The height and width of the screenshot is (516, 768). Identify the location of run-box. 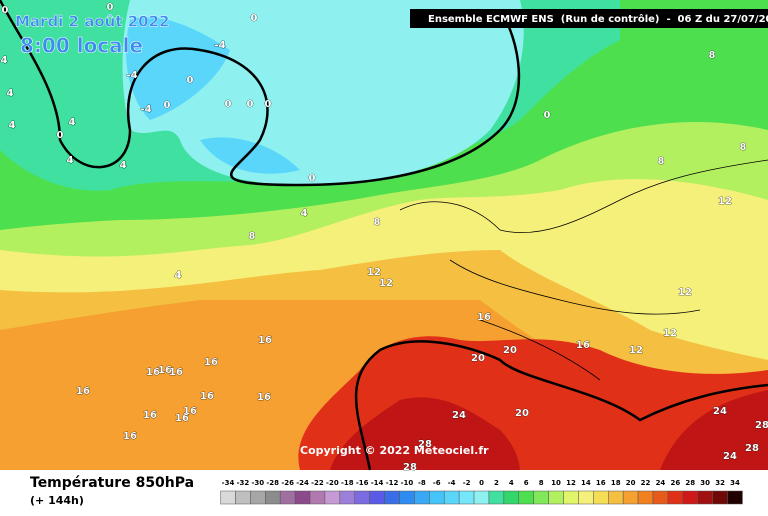
(589, 18).